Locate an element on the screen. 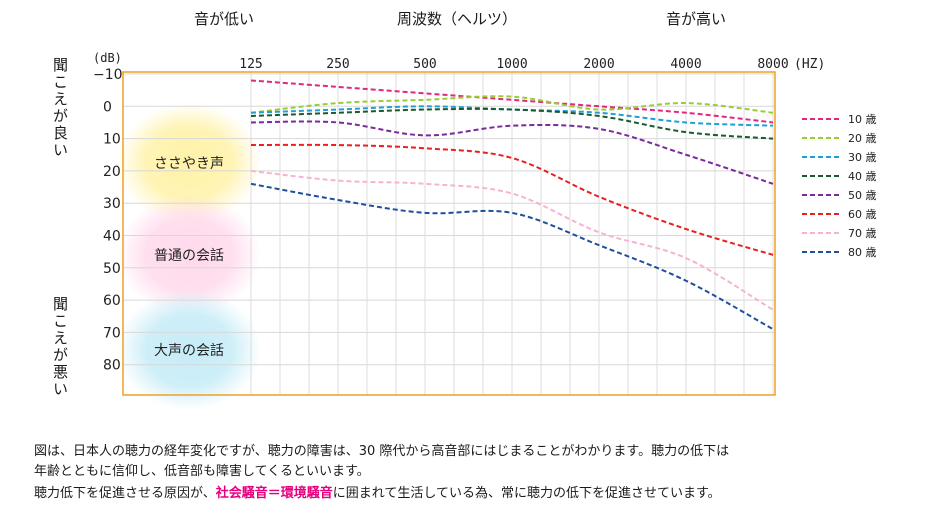 This screenshot has width=930, height=519. y-tick-label: 80 is located at coordinates (112, 366).